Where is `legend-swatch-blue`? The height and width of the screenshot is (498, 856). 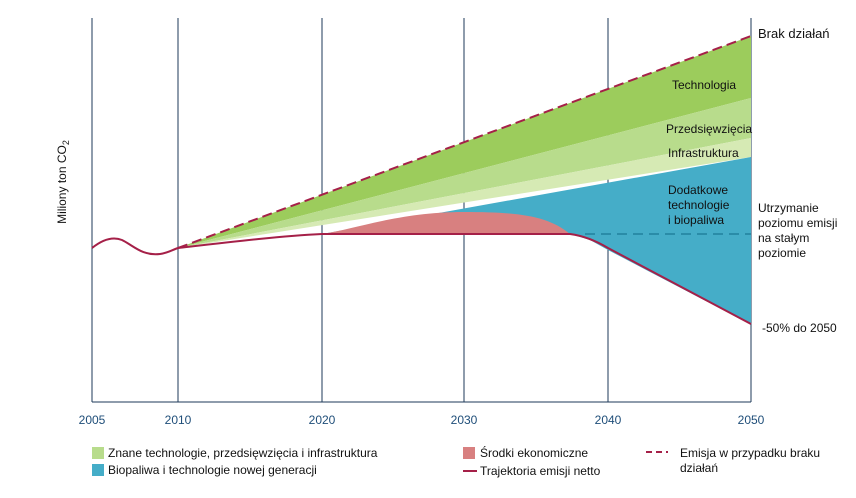 legend-swatch-blue is located at coordinates (98, 470).